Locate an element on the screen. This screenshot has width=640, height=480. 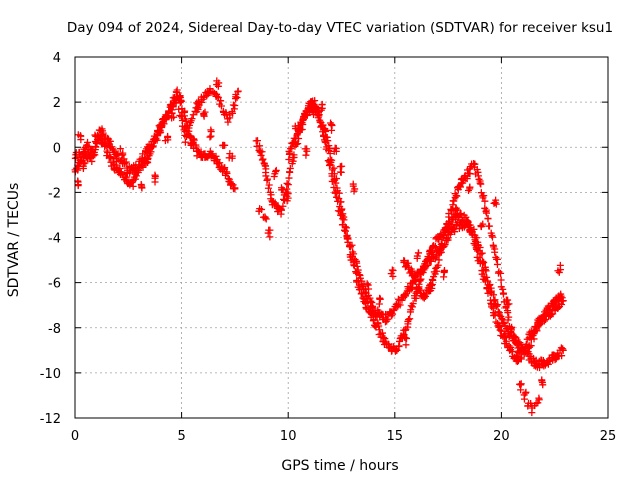
x-tick-label: 0 is located at coordinates (75, 436).